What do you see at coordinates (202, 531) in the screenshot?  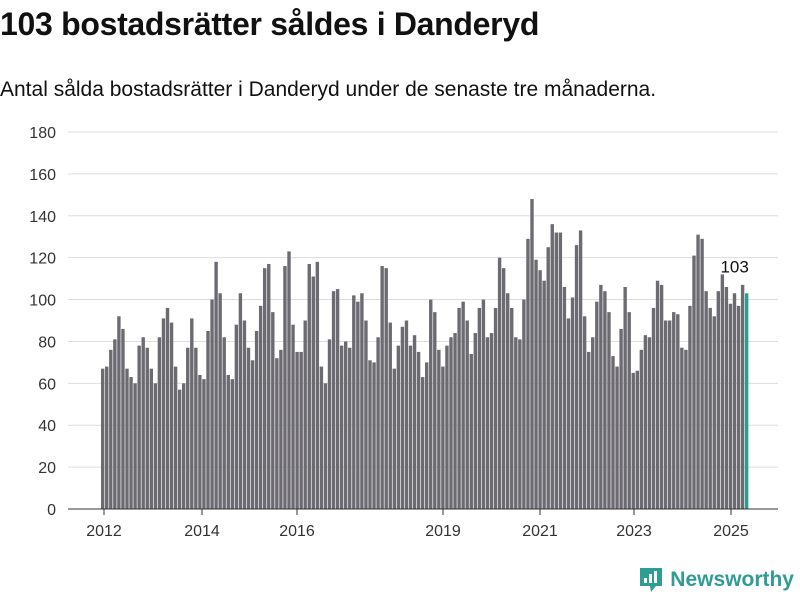 I see `x-tick-label: 2014` at bounding box center [202, 531].